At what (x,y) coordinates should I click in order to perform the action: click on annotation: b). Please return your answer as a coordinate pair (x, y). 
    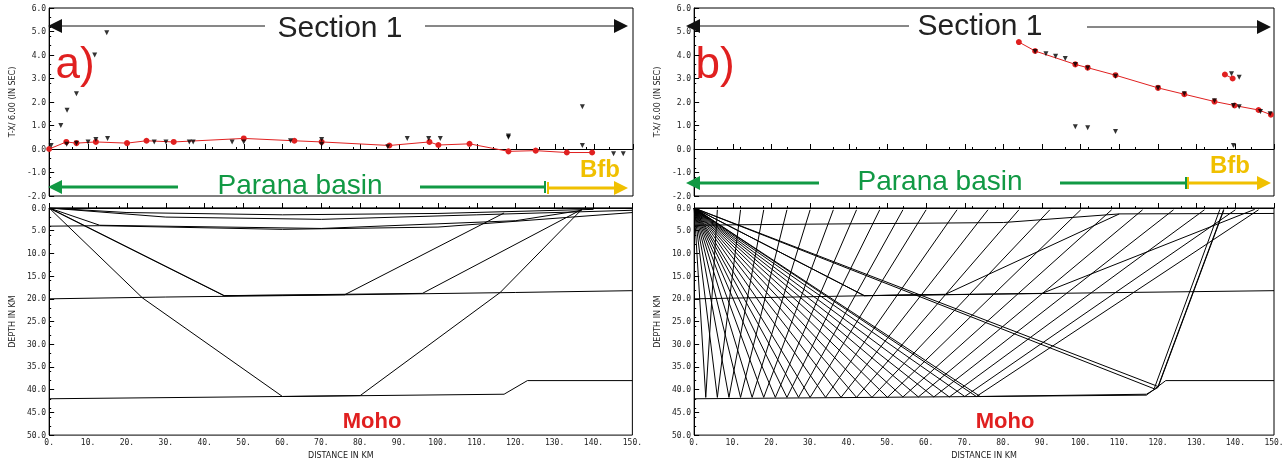
    Looking at the image, I should click on (715, 62).